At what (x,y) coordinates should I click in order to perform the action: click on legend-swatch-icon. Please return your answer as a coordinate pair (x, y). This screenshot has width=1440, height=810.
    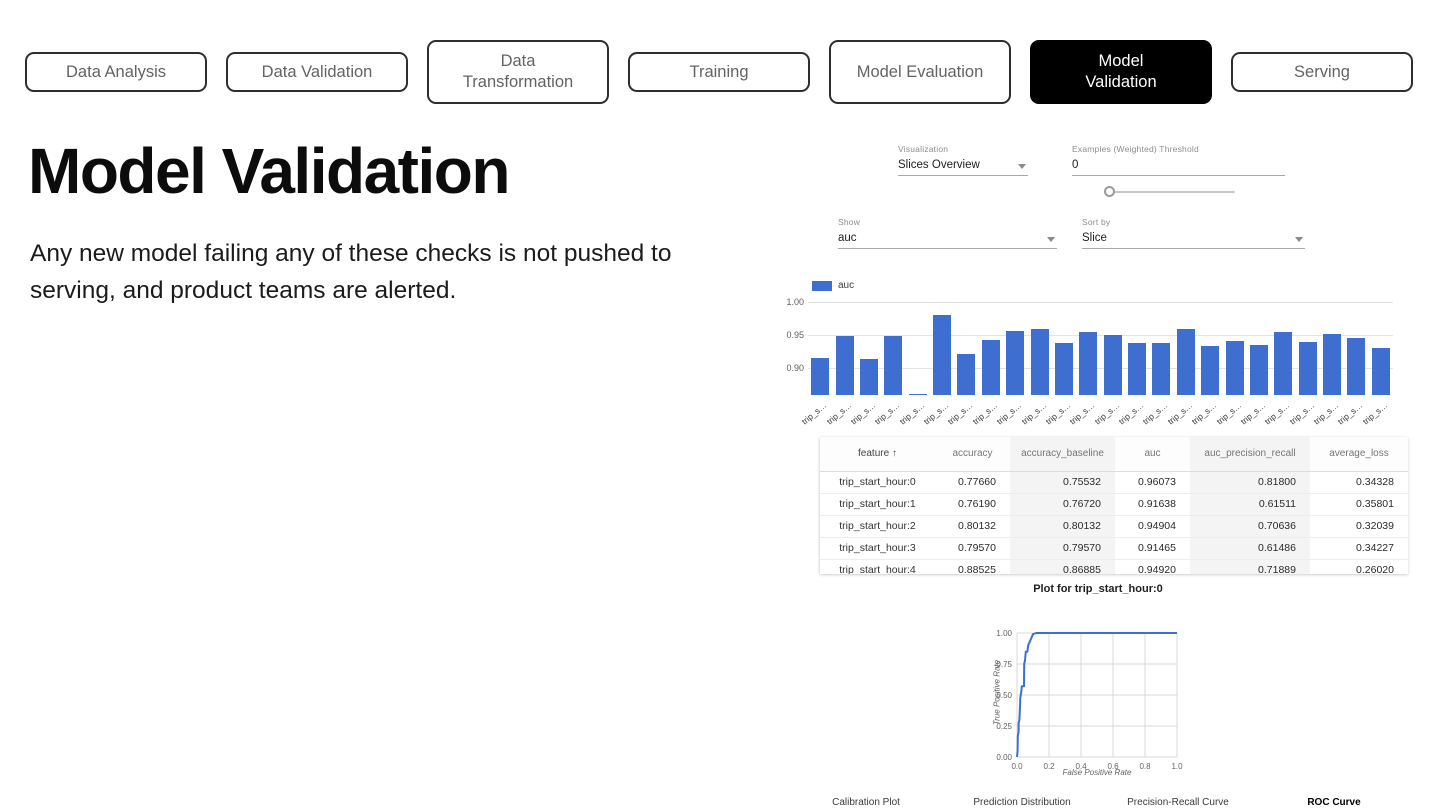
    Looking at the image, I should click on (822, 285).